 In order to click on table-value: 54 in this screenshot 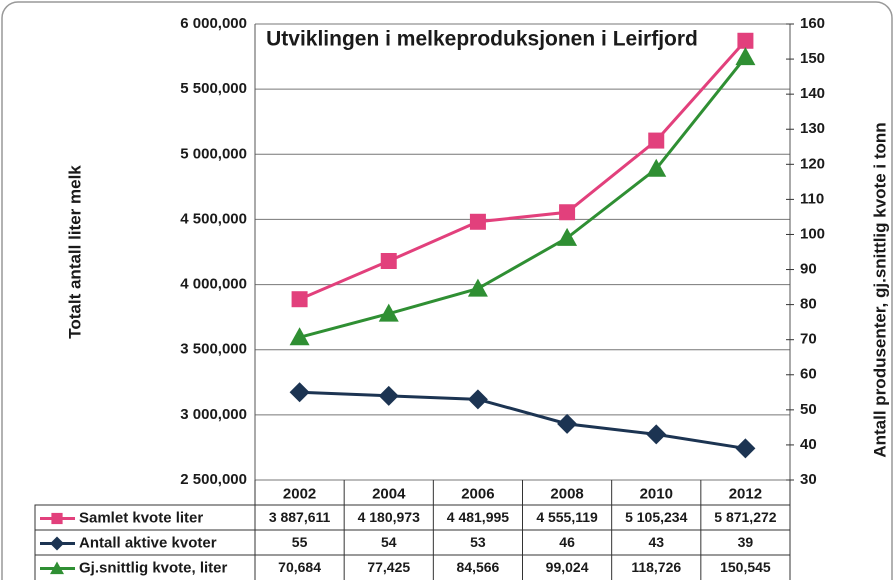, I will do `click(389, 542)`.